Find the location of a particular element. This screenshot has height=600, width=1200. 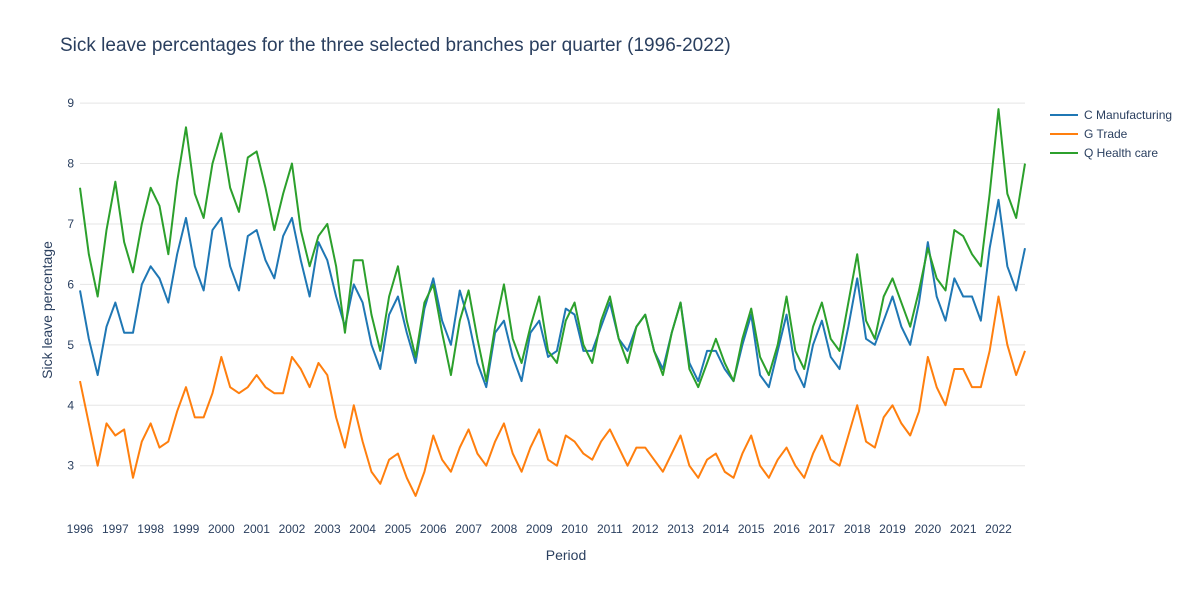

x-tick-label: 2016 is located at coordinates (786, 529).